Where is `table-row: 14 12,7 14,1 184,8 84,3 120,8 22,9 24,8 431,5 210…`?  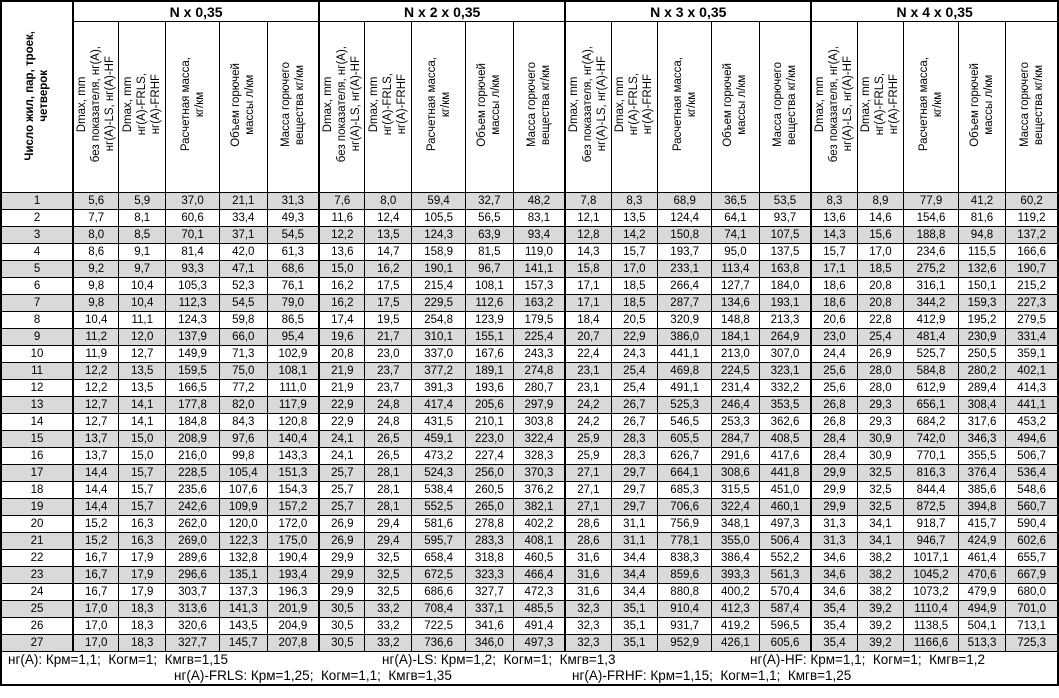 table-row: 14 12,7 14,1 184,8 84,3 120,8 22,9 24,8 431,5 210… is located at coordinates (529, 422).